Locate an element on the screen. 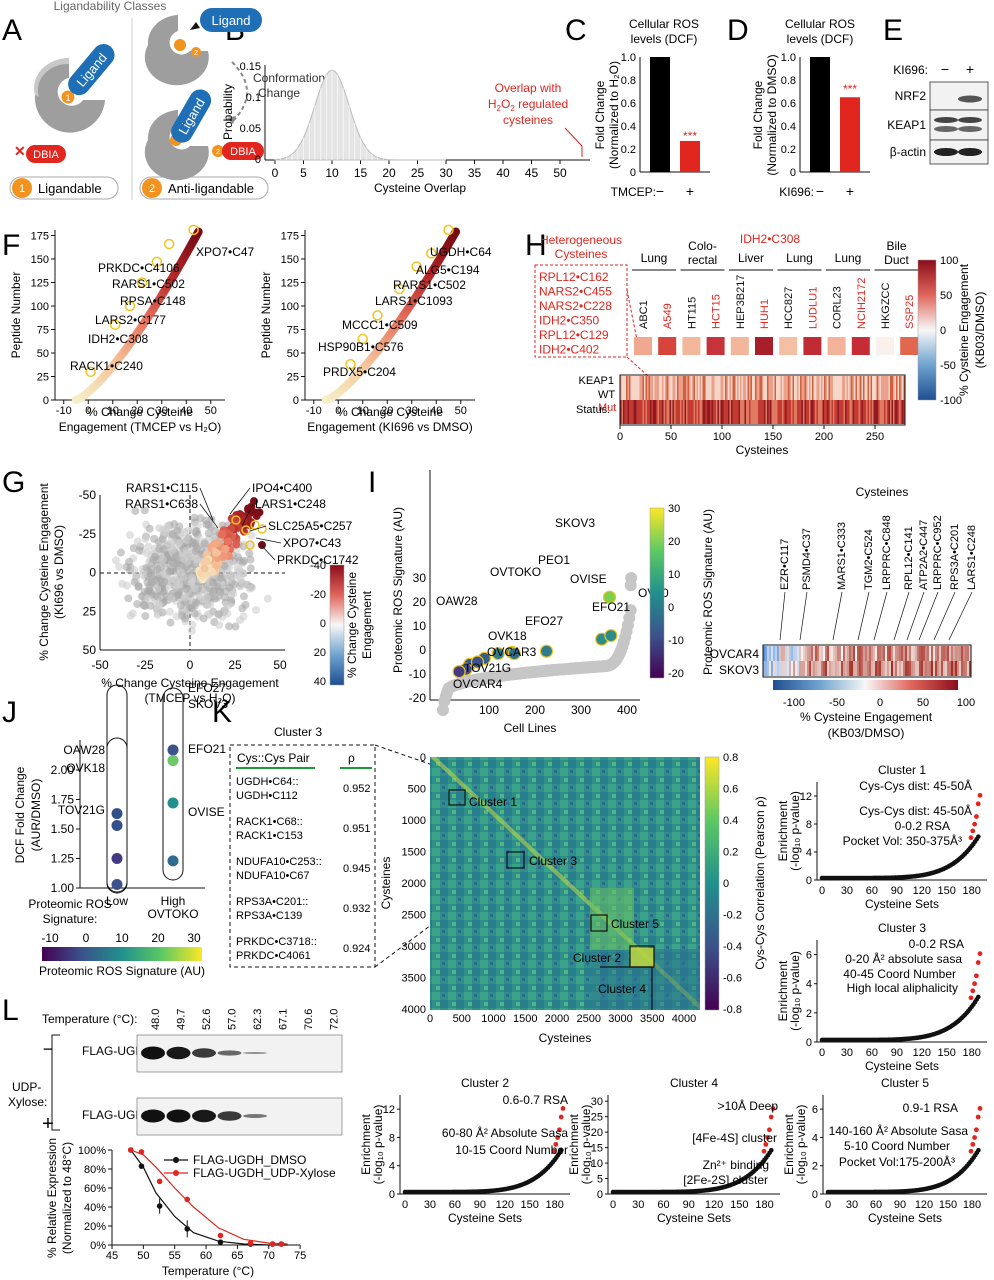  h-xtick-0: 0 is located at coordinates (620, 437).